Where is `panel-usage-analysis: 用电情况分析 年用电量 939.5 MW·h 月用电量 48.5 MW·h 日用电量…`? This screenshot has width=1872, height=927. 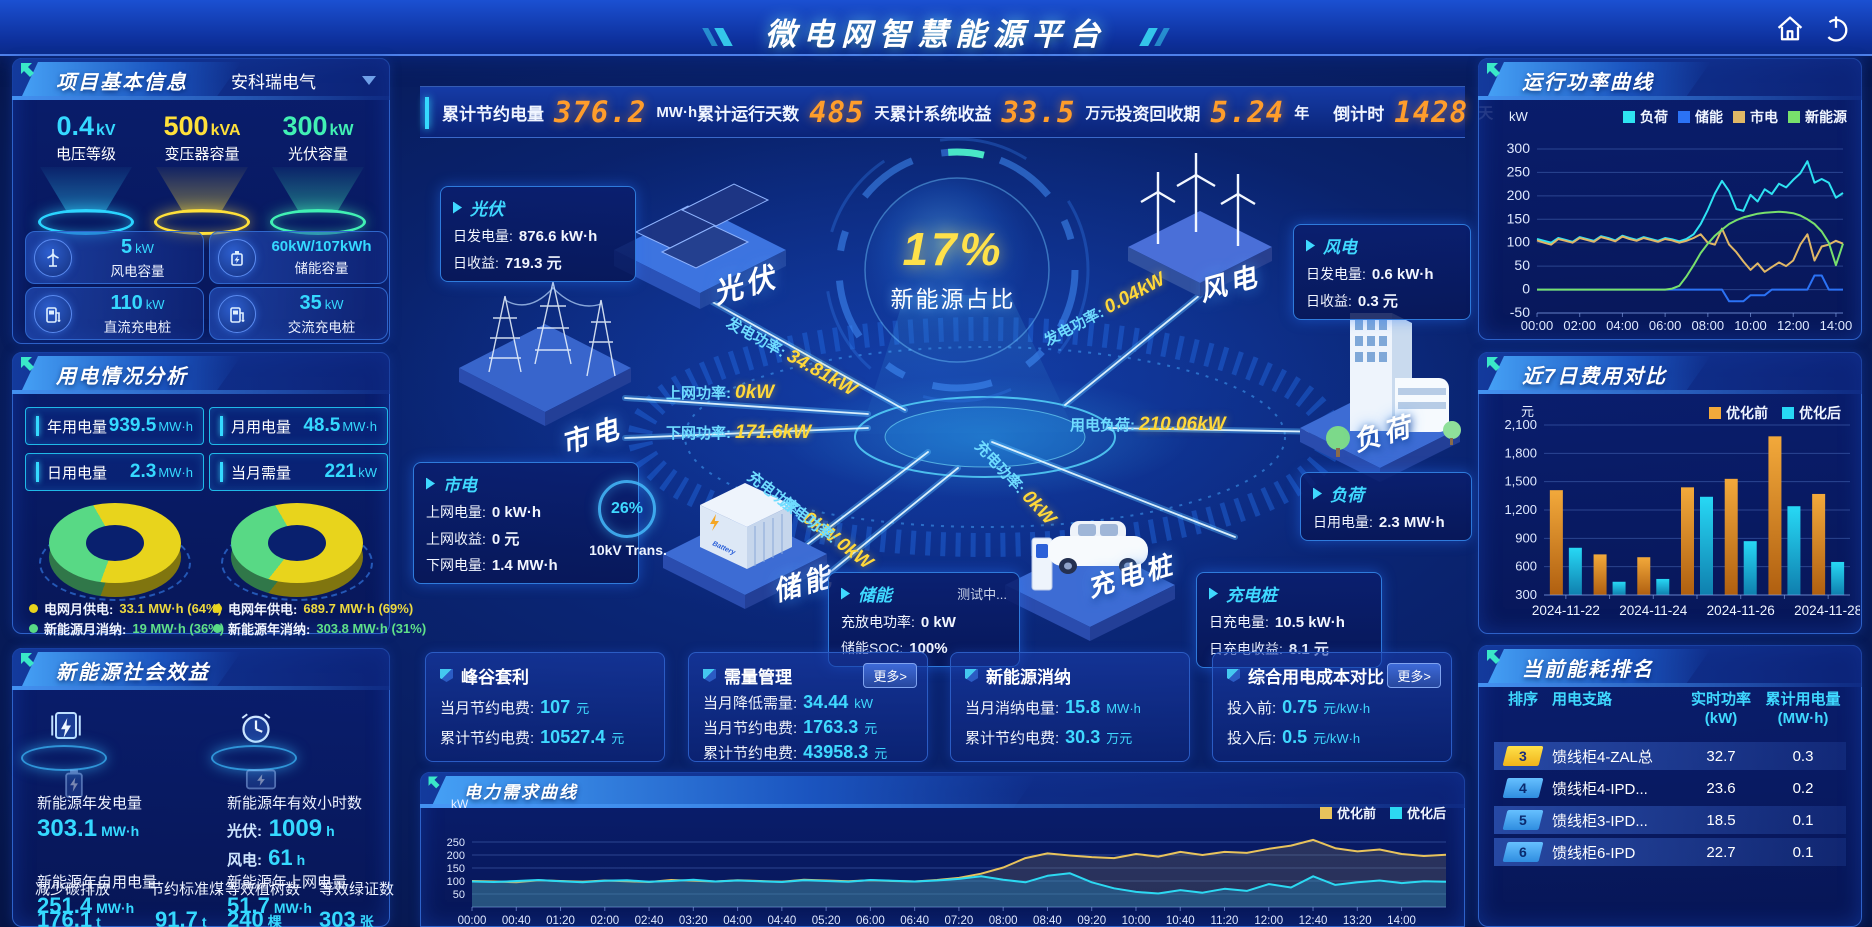 panel-usage-analysis: 用电情况分析 年用电量 939.5 MW·h 月用电量 48.5 MW·h 日用电量… is located at coordinates (219, 494).